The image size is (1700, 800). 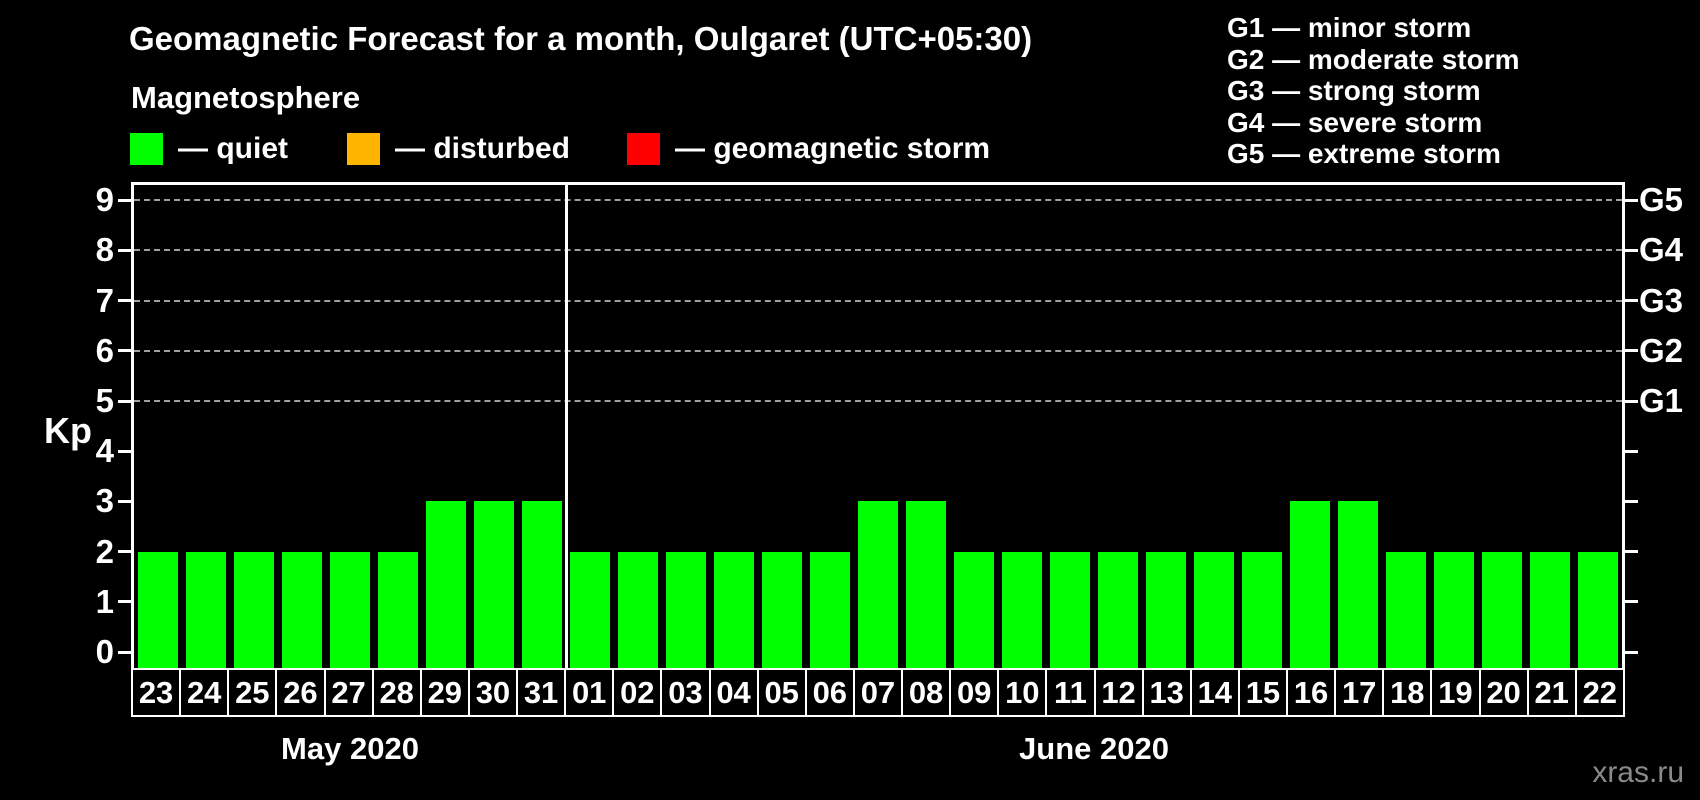 What do you see at coordinates (1456, 692) in the screenshot?
I see `day-cell: 19` at bounding box center [1456, 692].